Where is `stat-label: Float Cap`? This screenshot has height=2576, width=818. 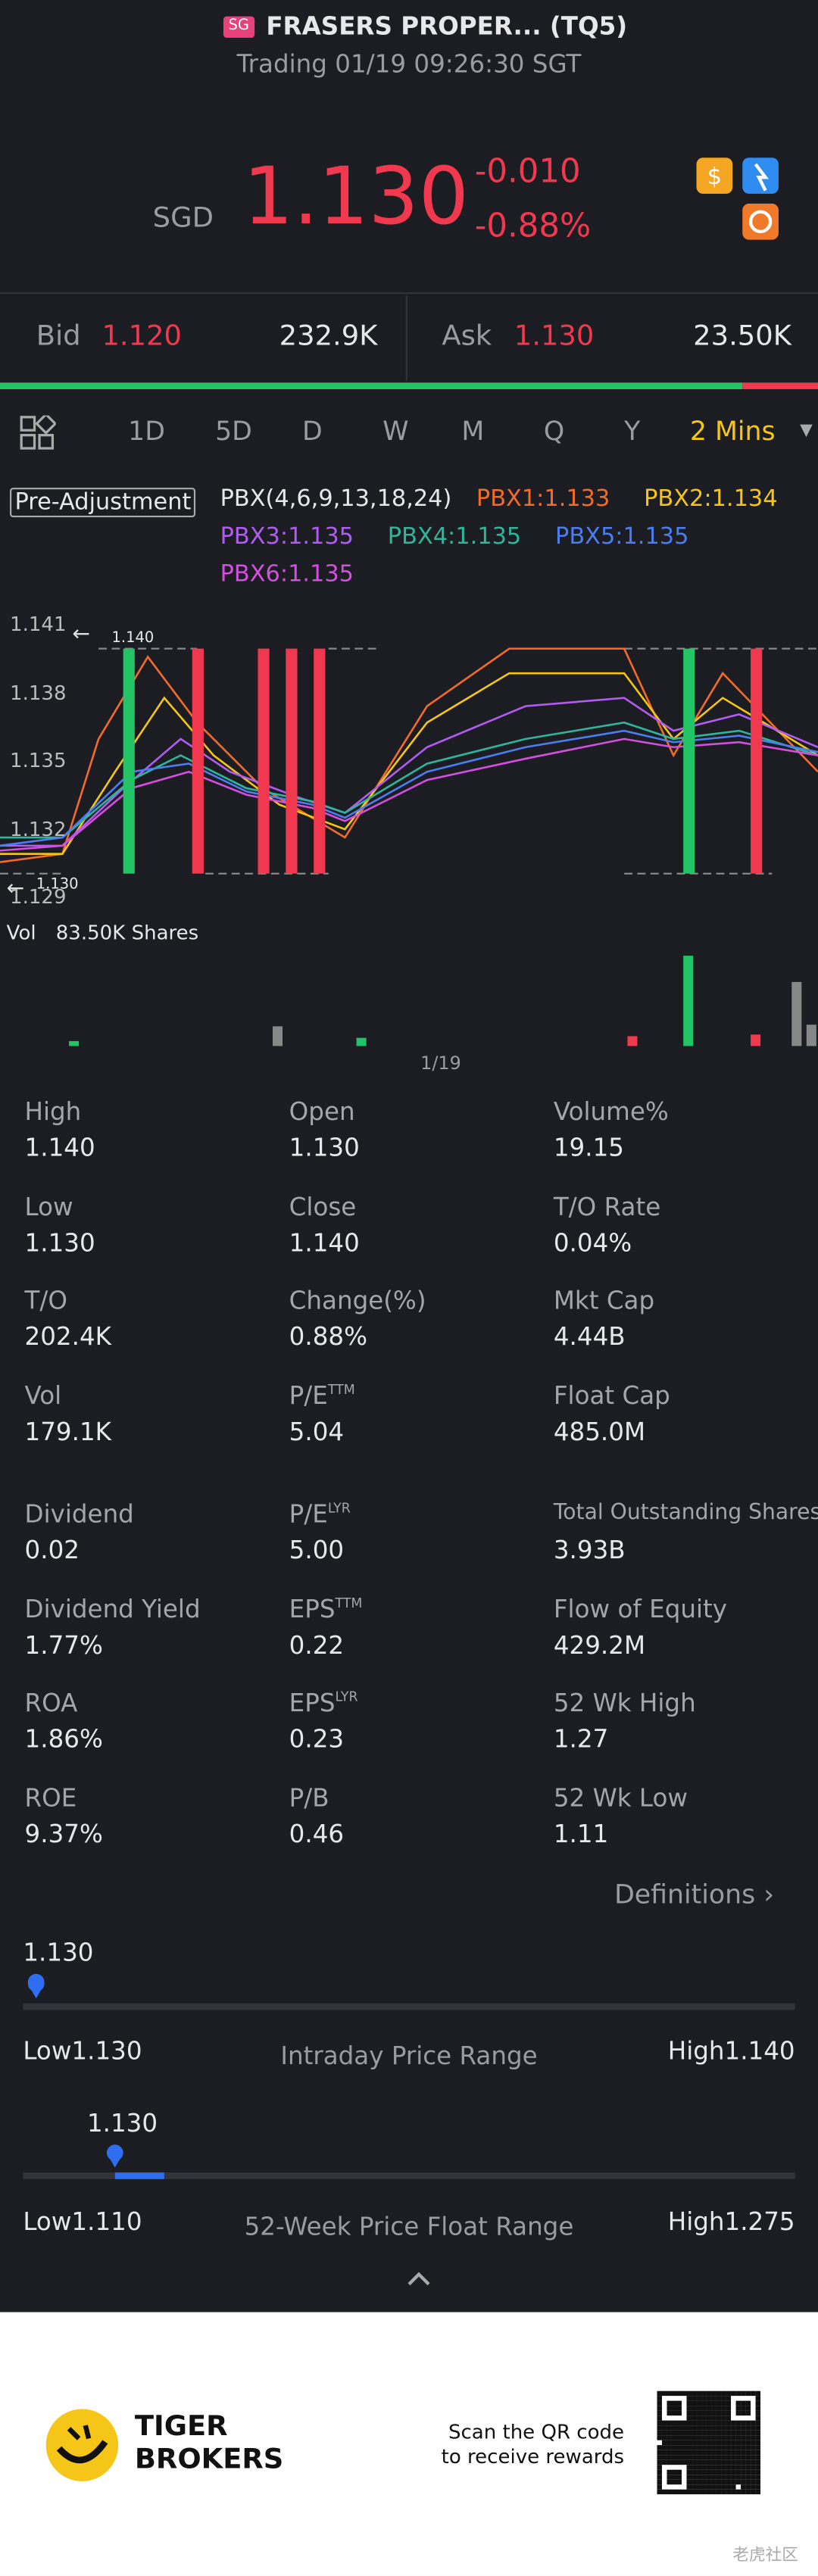
stat-label: Float Cap is located at coordinates (612, 1395).